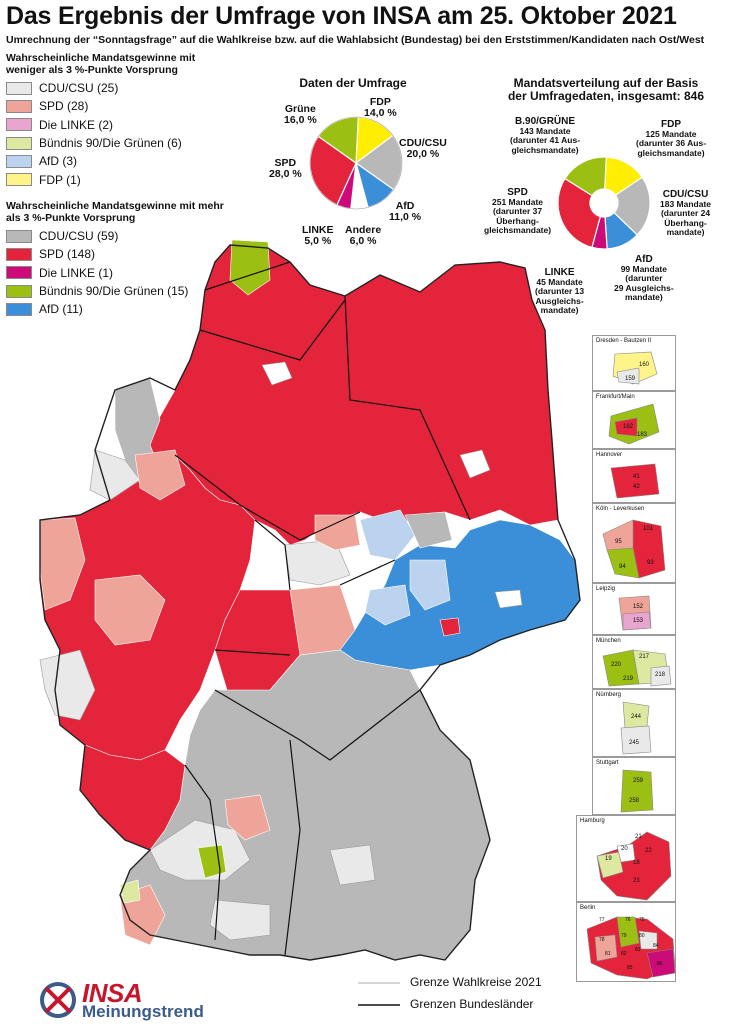 This screenshot has height=1024, width=736. Describe the element at coordinates (121, 125) in the screenshot. I see `legend-item-linke-weak: Die LINKE (2)` at that location.